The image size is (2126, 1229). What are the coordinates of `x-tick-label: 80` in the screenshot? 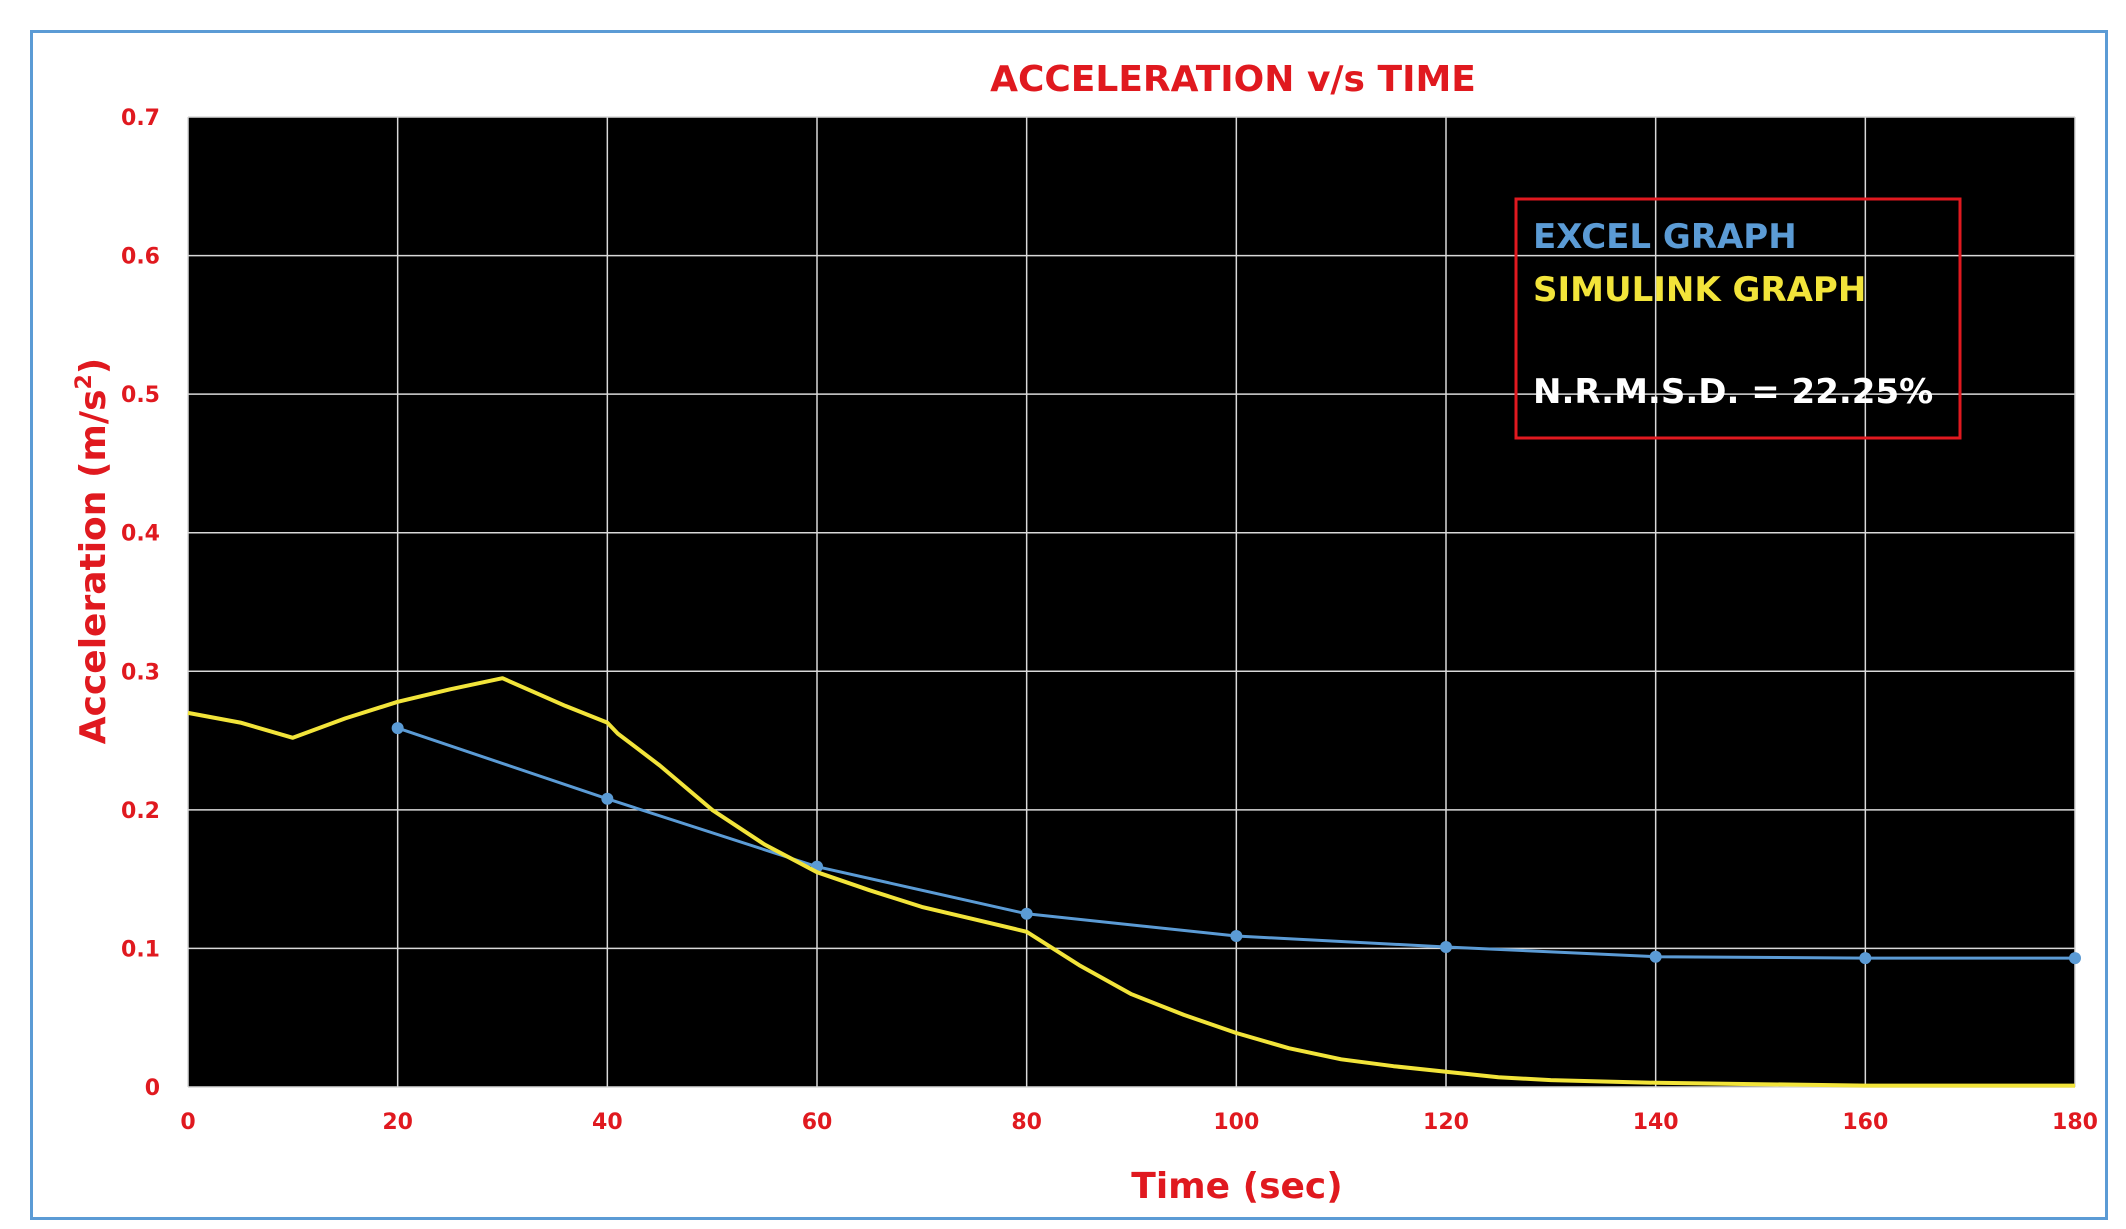 It's located at (1026, 1122).